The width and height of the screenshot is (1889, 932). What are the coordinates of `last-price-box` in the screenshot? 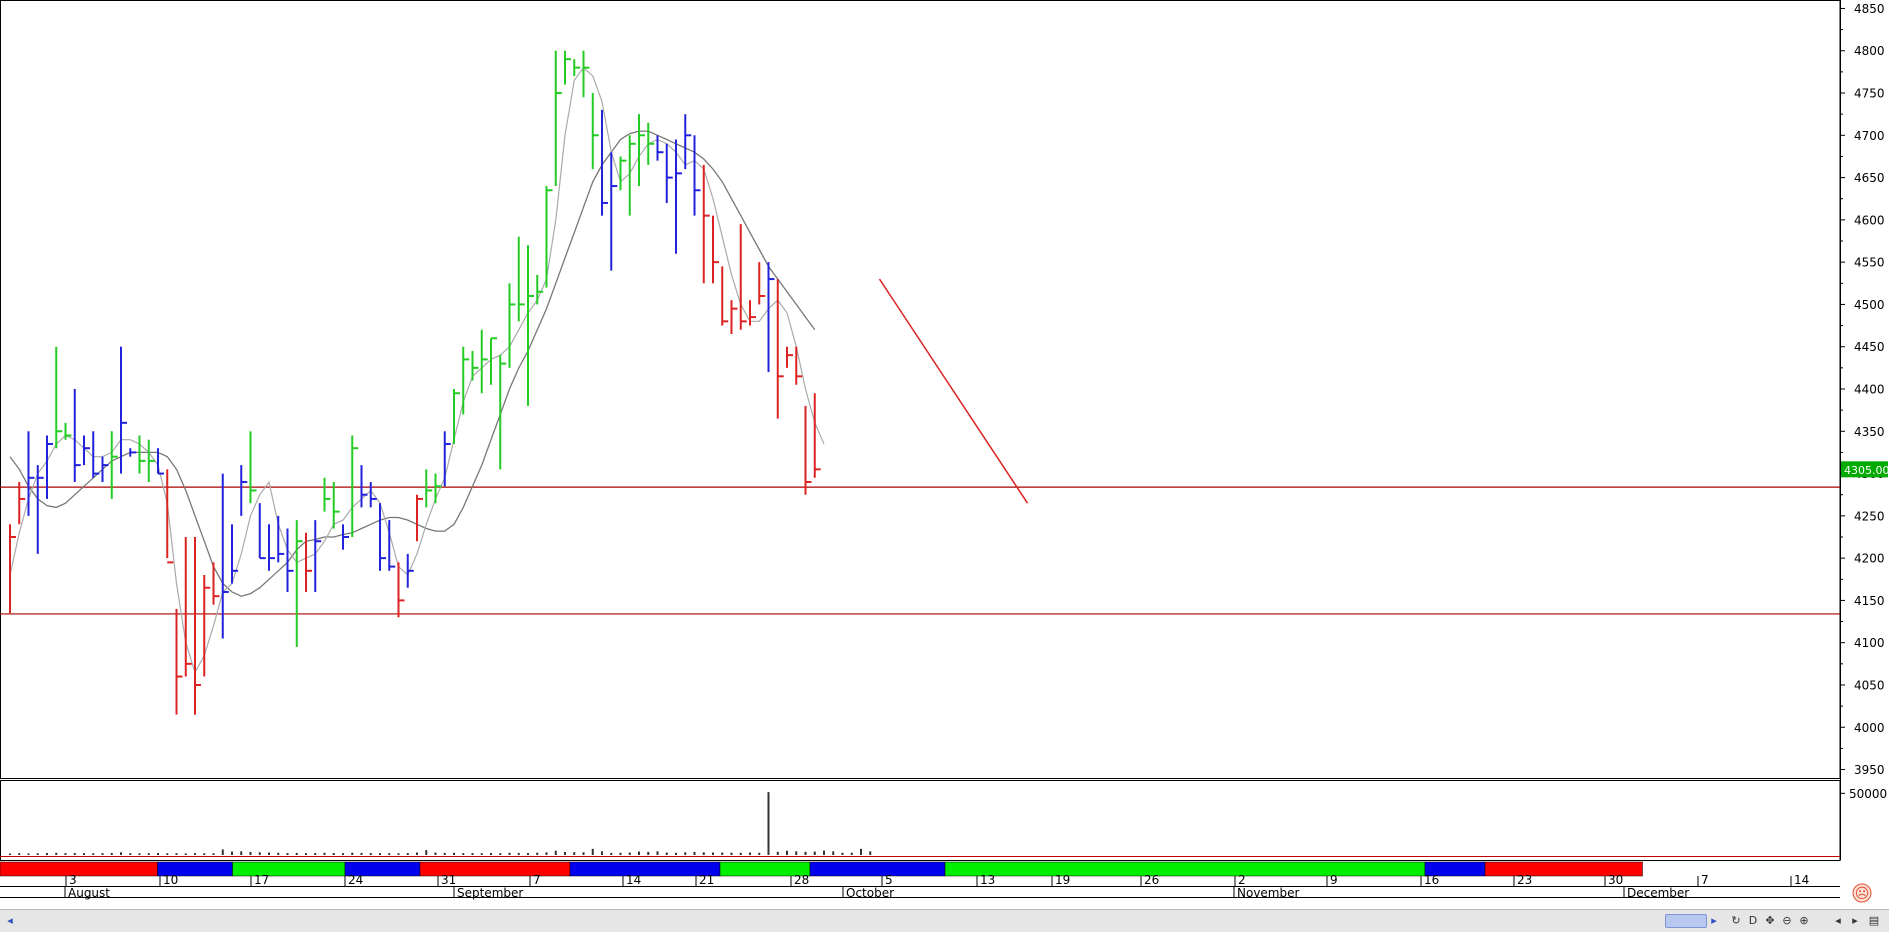 It's located at (1864, 469).